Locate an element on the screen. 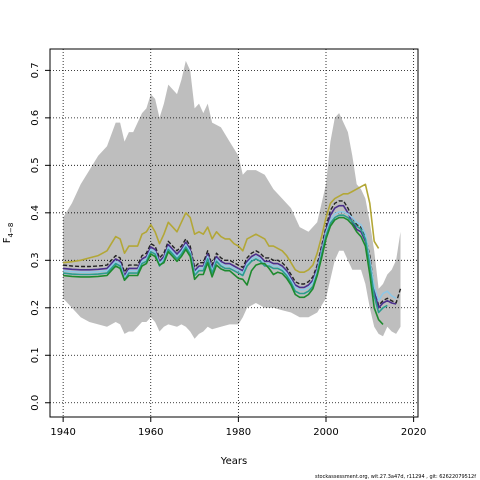  y-tick-label: 0.7 is located at coordinates (35, 70).